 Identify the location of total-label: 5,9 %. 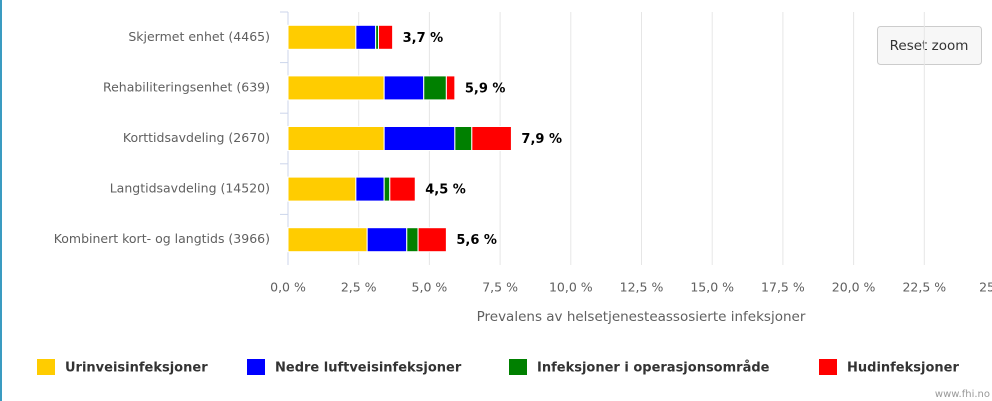
(485, 88).